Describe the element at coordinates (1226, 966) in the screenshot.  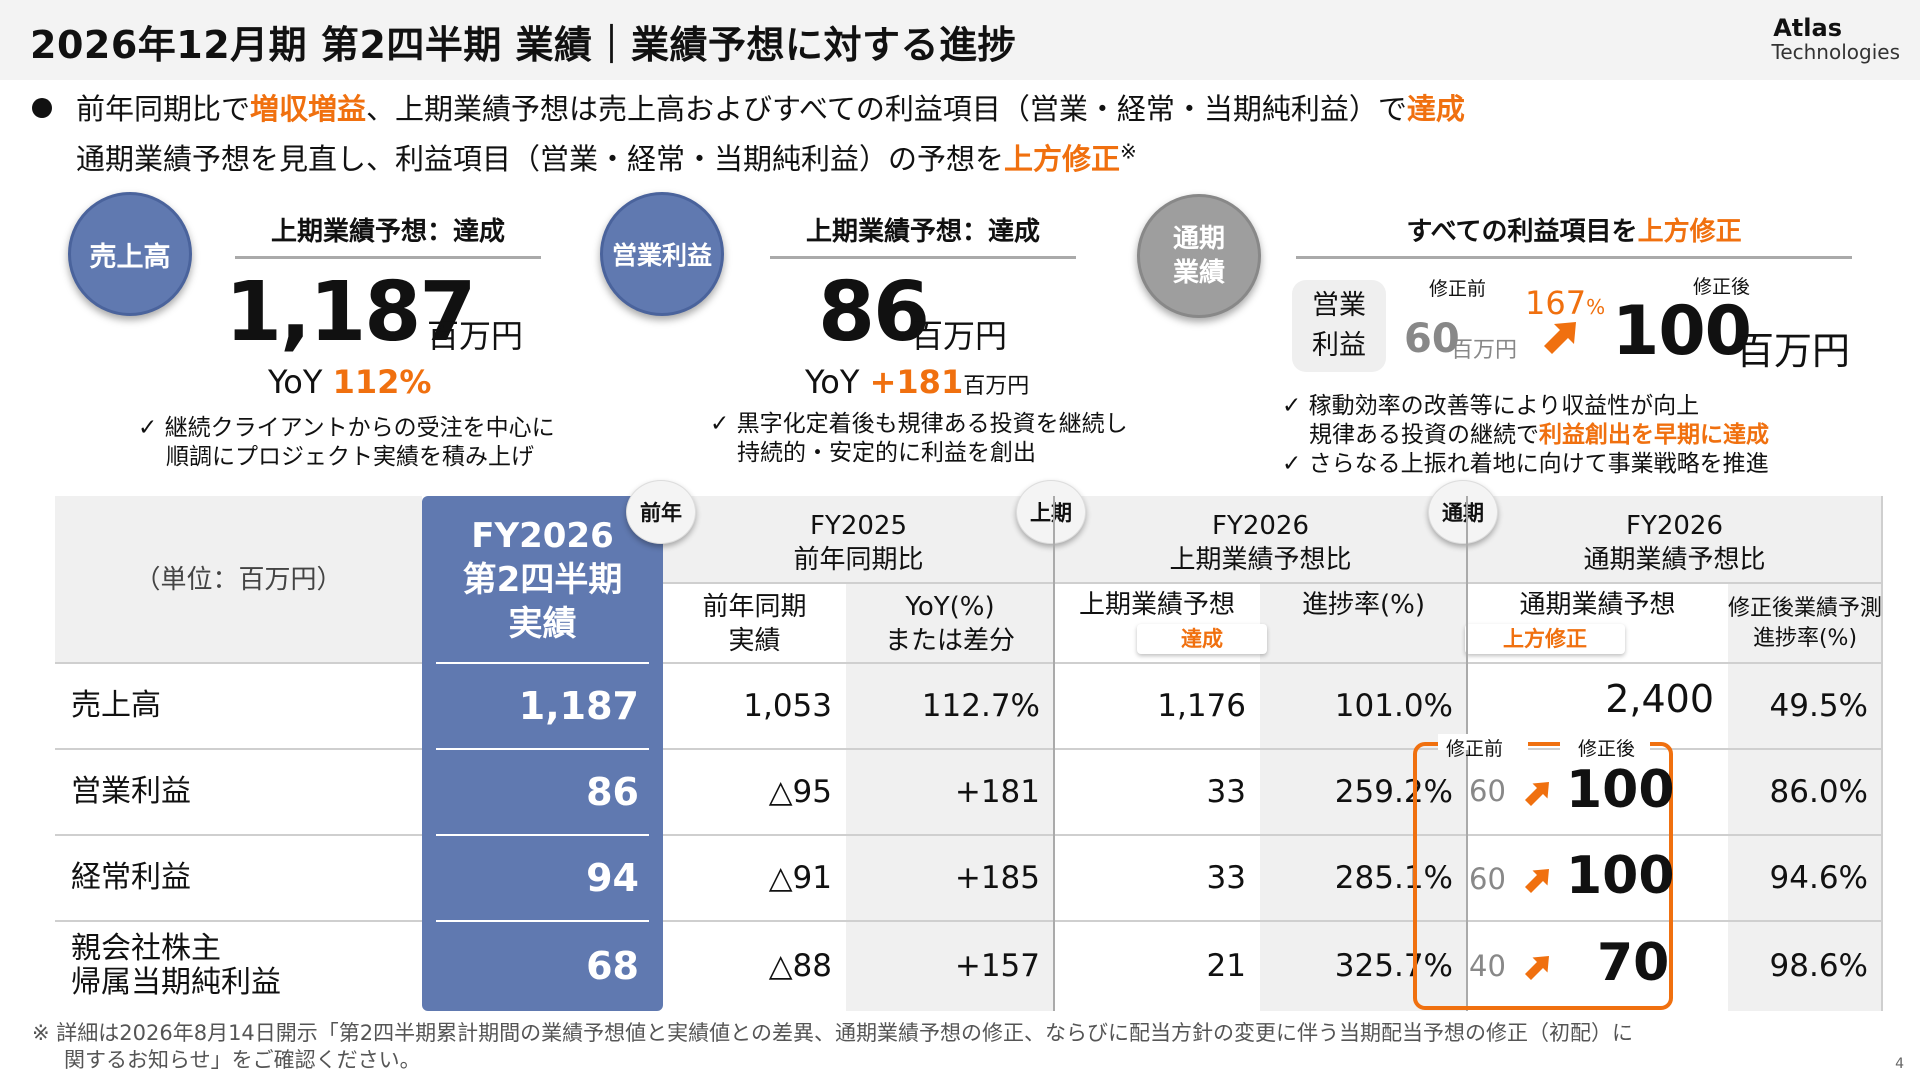
I see `half-plan-net: 21` at that location.